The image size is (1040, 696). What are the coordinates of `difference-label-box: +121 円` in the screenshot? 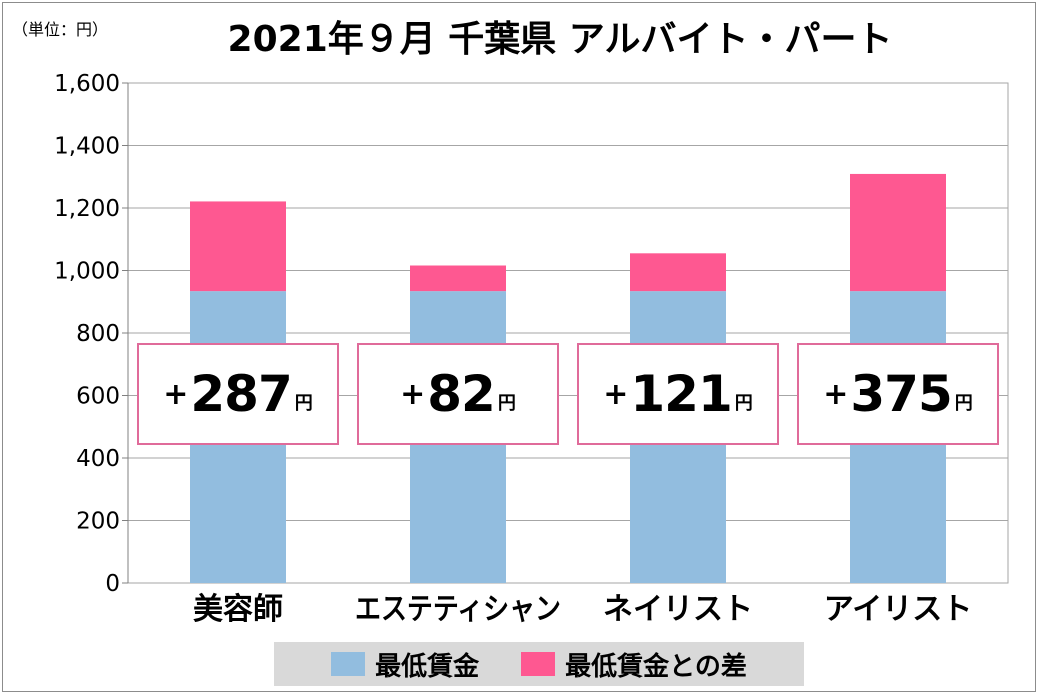 It's located at (678, 394).